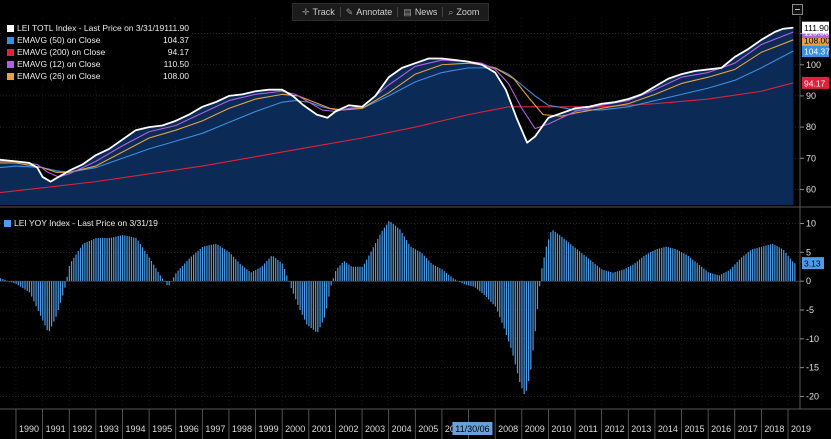 The width and height of the screenshot is (831, 439). I want to click on magnifier-icon: ⌕, so click(451, 11).